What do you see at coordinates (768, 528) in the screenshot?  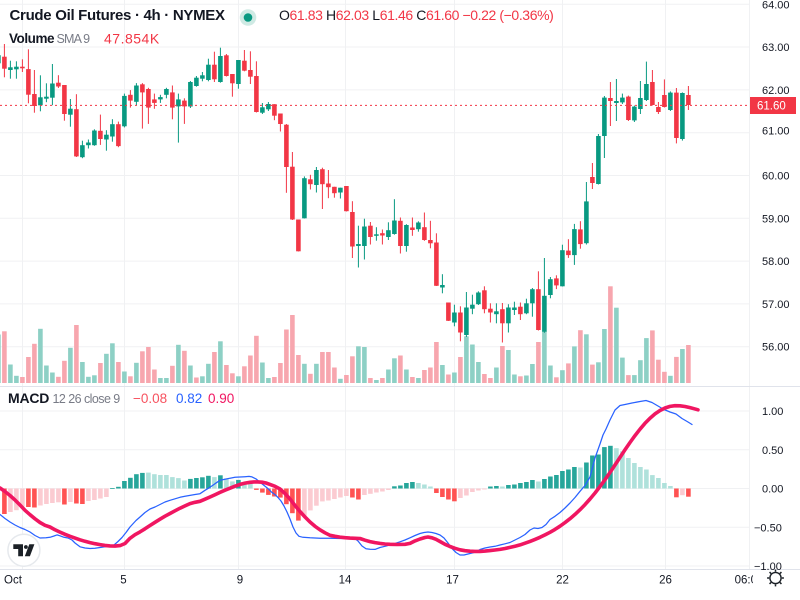 I see `svg-text: −0.50` at bounding box center [768, 528].